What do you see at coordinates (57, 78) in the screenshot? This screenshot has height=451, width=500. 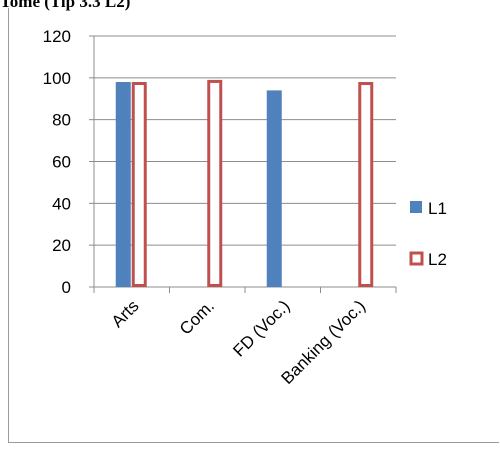 I see `y-tick-label: 100` at bounding box center [57, 78].